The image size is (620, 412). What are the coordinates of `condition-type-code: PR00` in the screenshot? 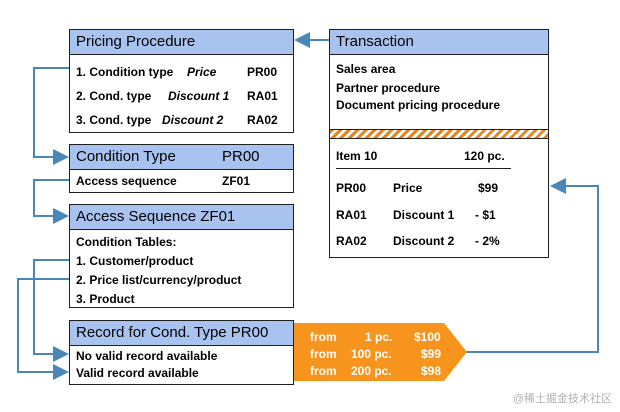 It's located at (241, 156).